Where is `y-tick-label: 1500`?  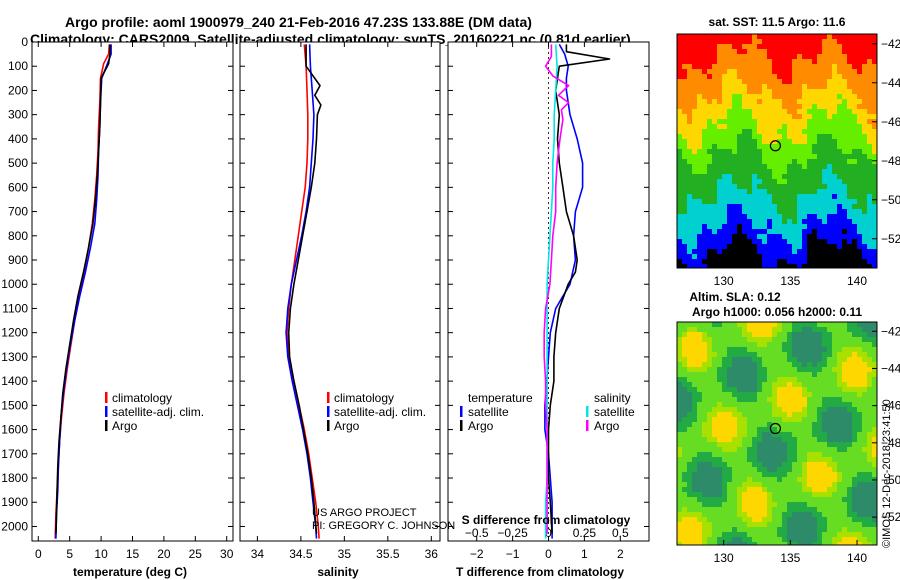 y-tick-label: 1500 is located at coordinates (14, 405).